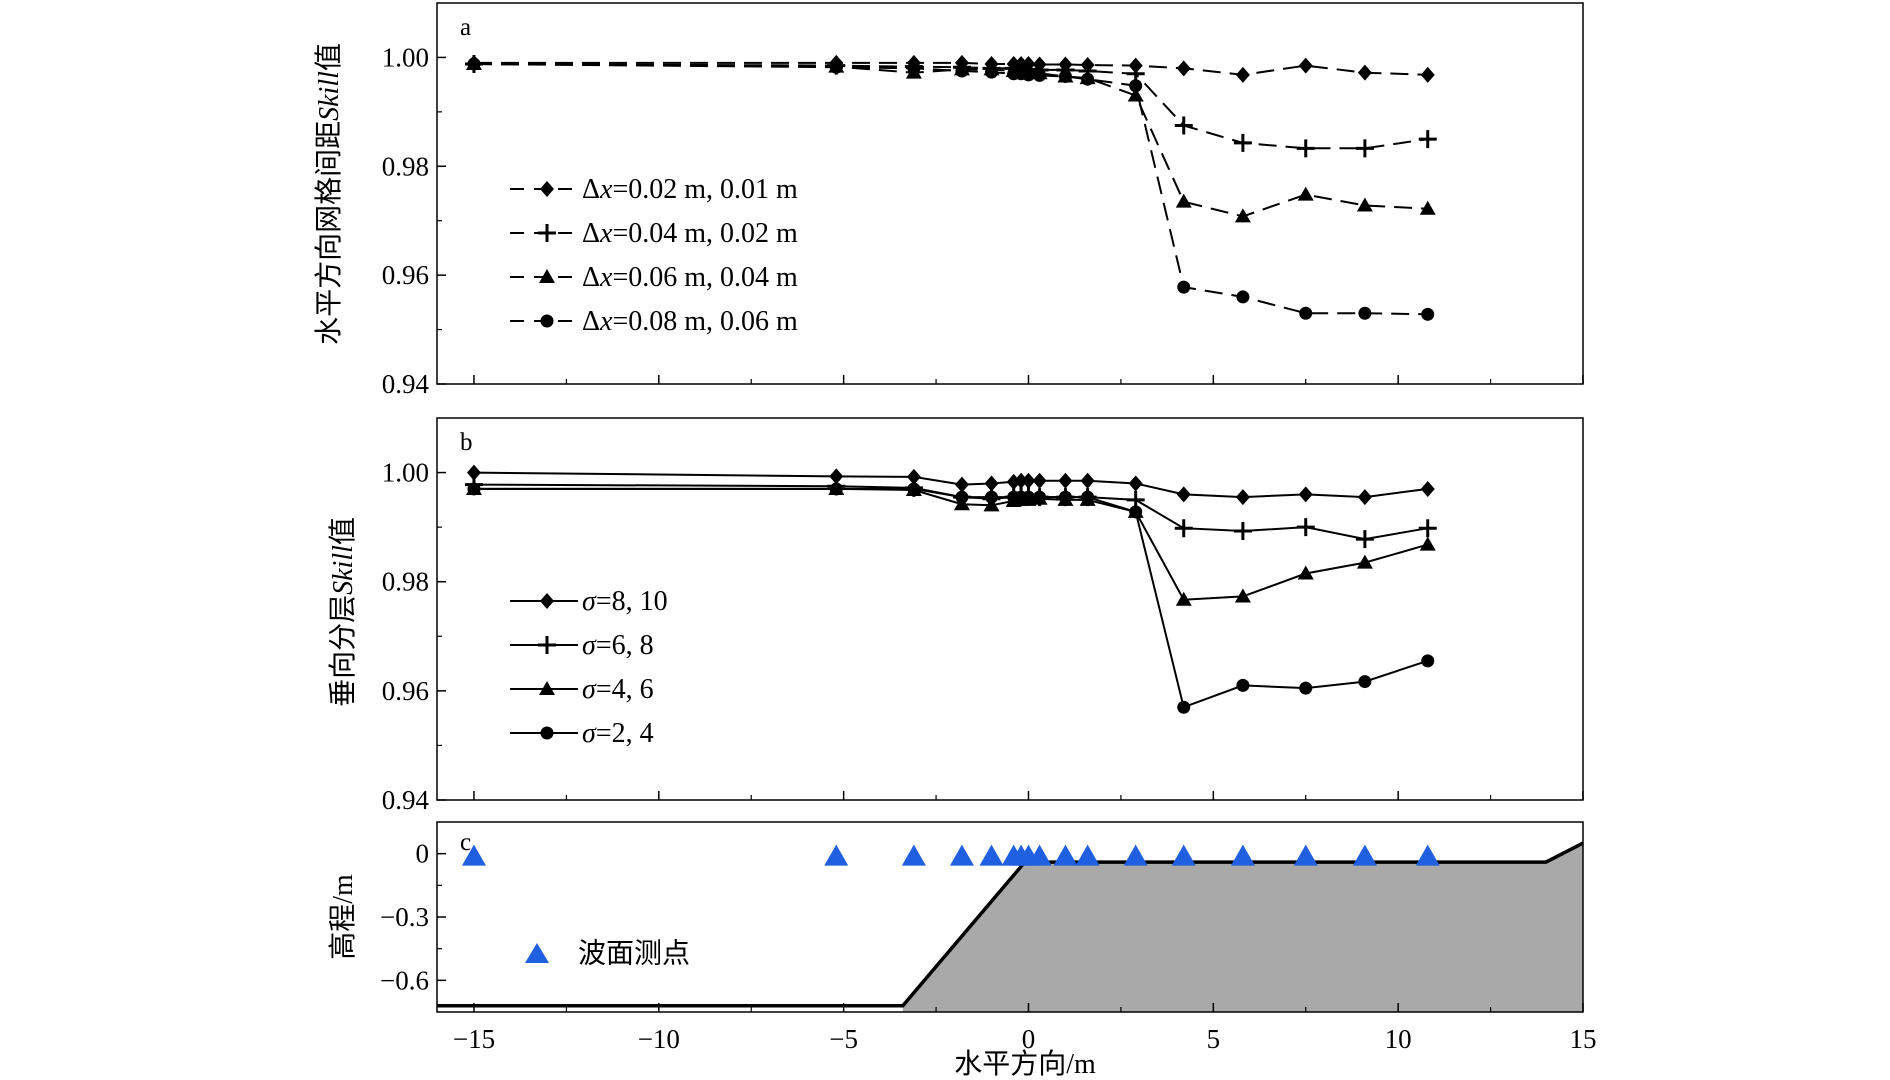  I want to click on legend-1-marker, so click(547, 189).